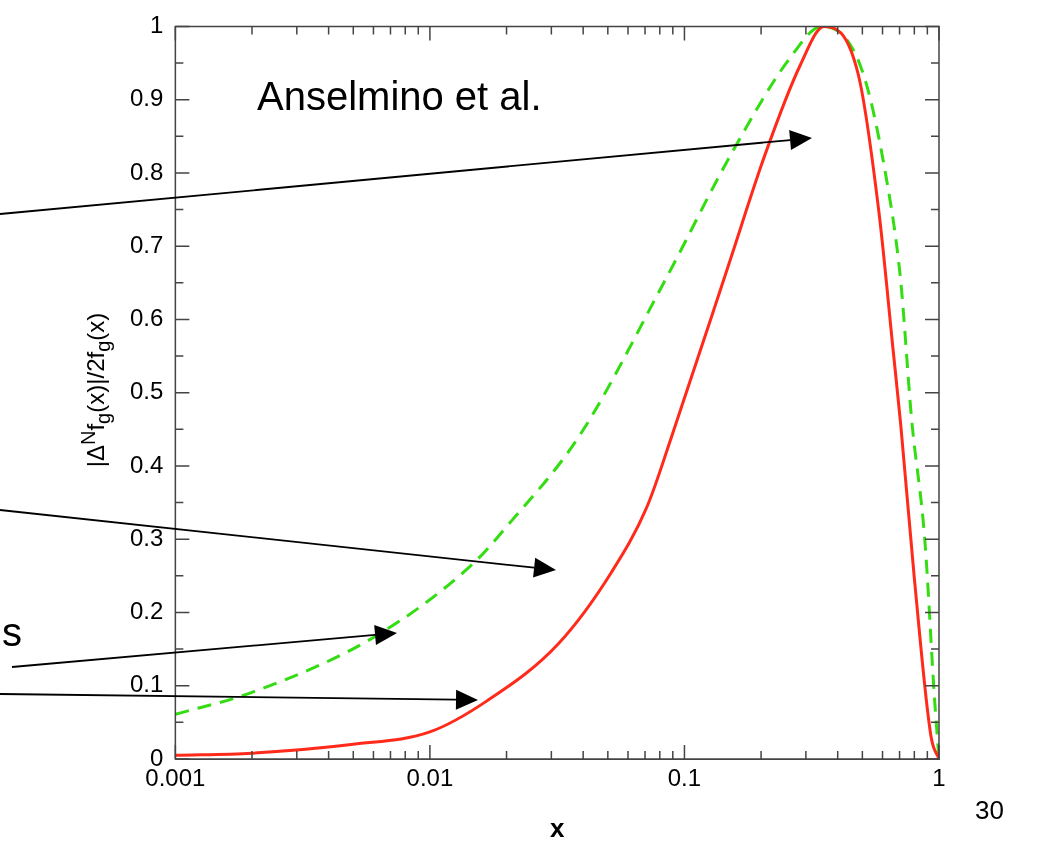 The width and height of the screenshot is (1039, 859). What do you see at coordinates (157, 25) in the screenshot?
I see `y-tick-label: 1` at bounding box center [157, 25].